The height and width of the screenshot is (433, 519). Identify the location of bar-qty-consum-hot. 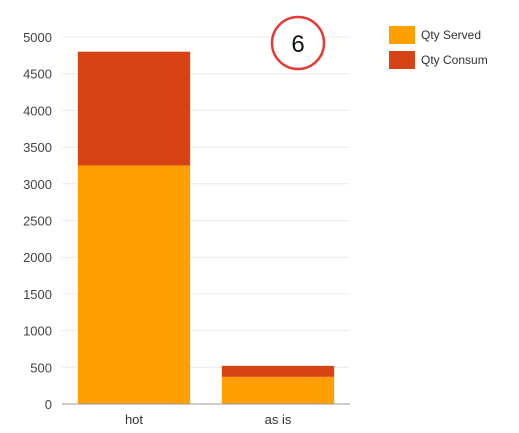
(134, 108).